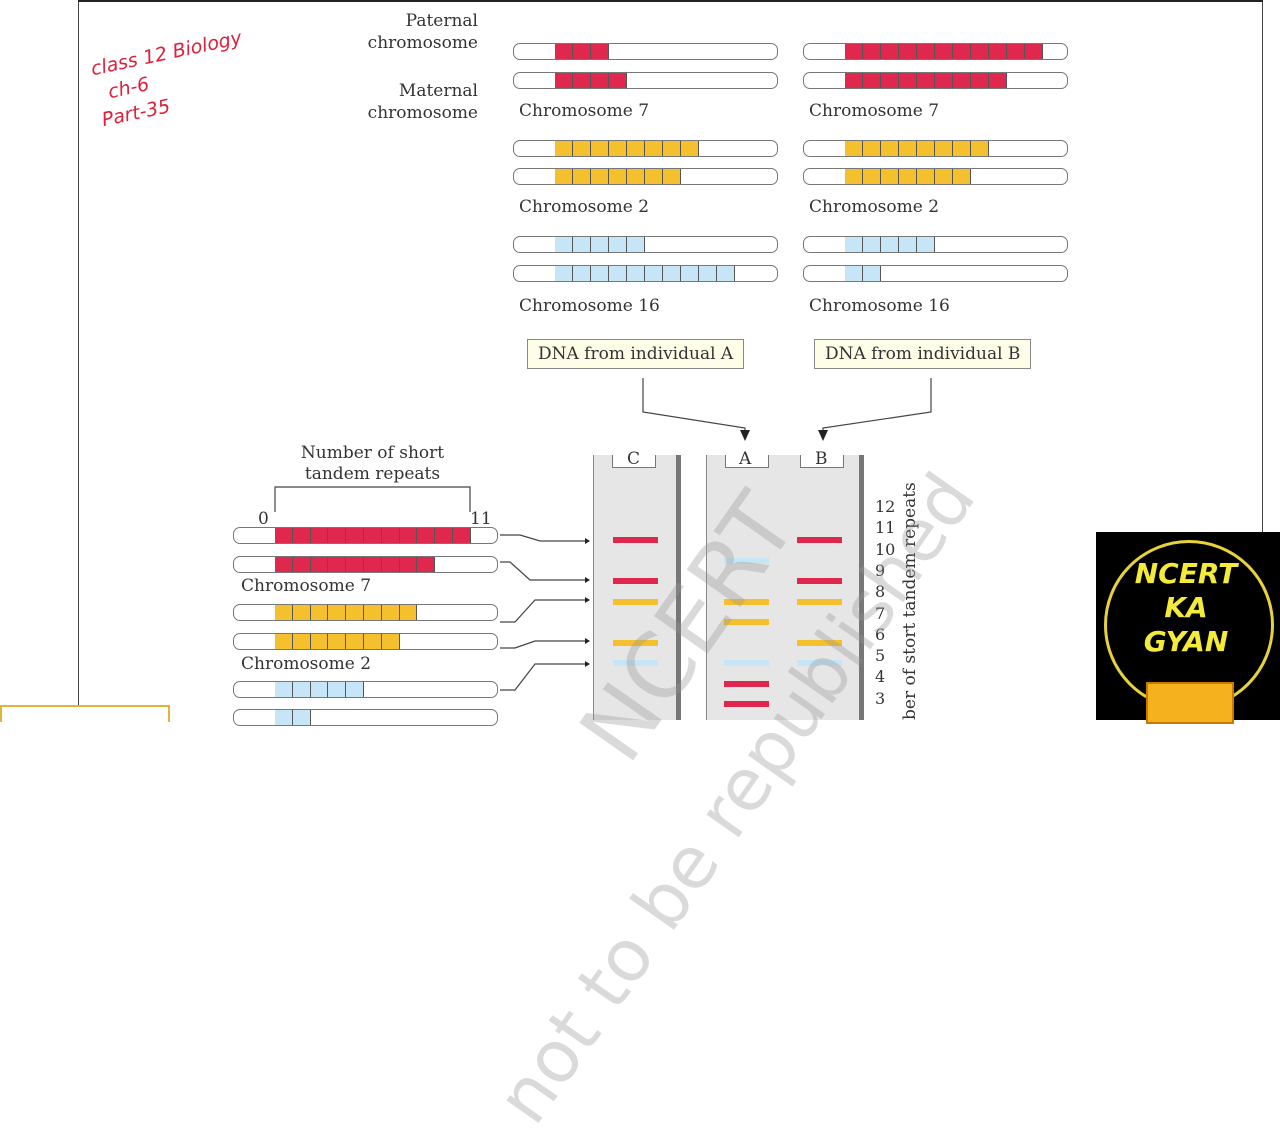 The width and height of the screenshot is (1280, 1138). What do you see at coordinates (880, 634) in the screenshot?
I see `scale-number: 6` at bounding box center [880, 634].